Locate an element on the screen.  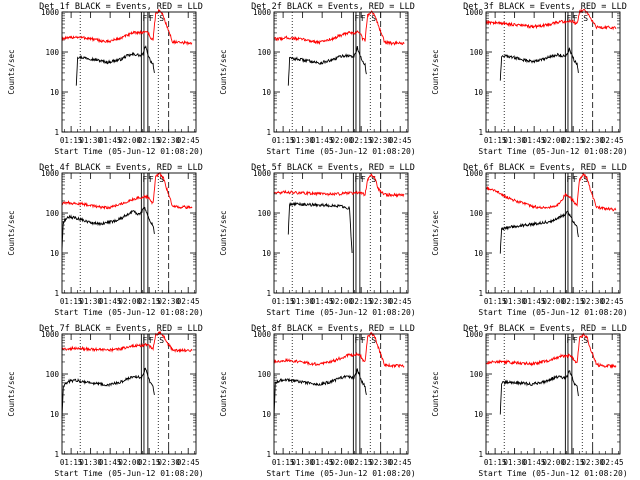
panel-title: Det 4f BLACK = Events, RED = LLD is located at coordinates (121, 168).